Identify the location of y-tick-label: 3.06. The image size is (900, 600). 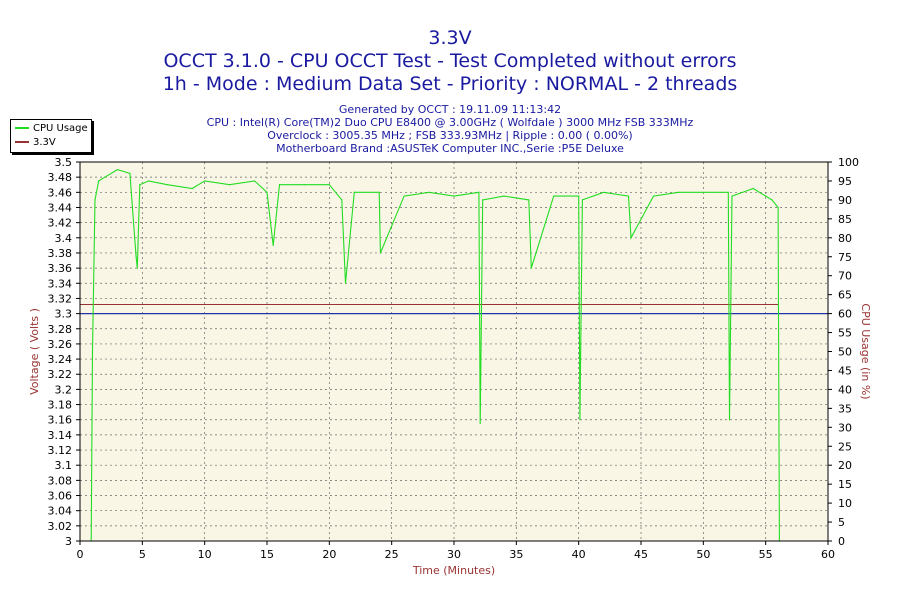
(60, 496).